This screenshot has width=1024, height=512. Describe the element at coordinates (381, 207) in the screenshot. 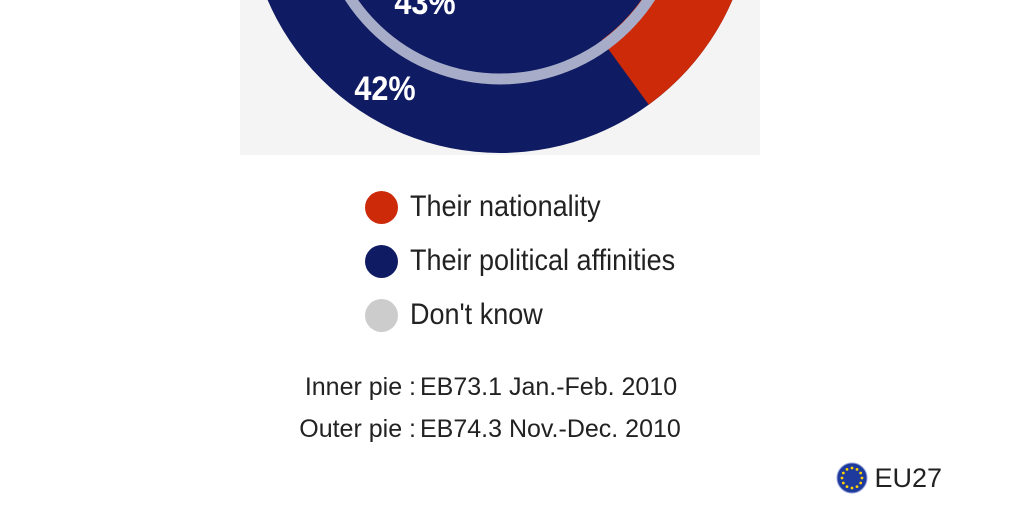

I see `legend-swatch-nationality` at that location.